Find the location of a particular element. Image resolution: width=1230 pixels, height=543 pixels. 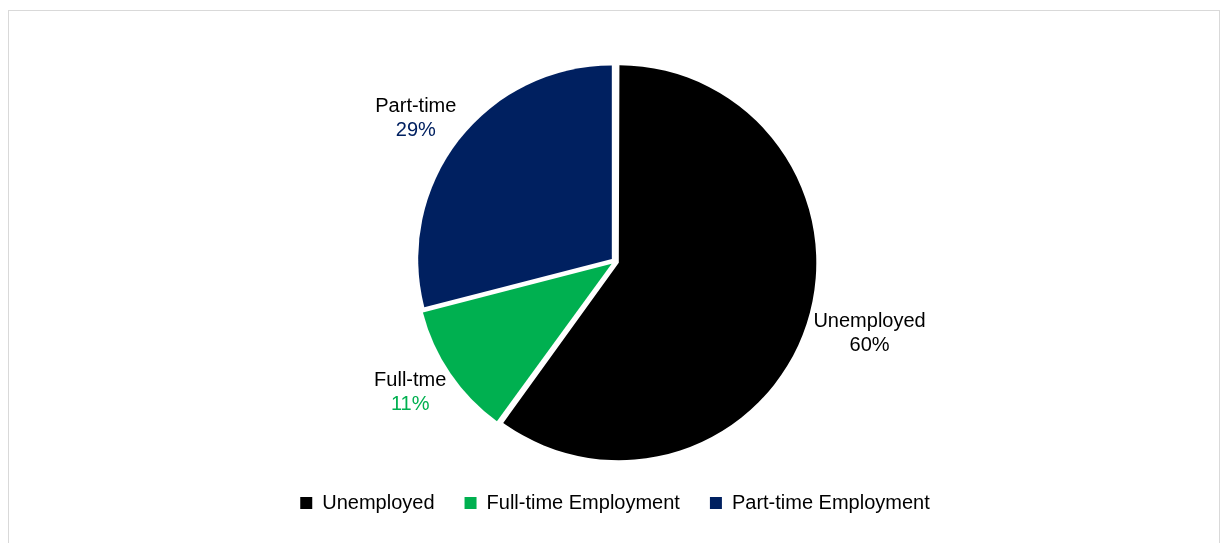

legend-label: Full-time Employment is located at coordinates (583, 501).